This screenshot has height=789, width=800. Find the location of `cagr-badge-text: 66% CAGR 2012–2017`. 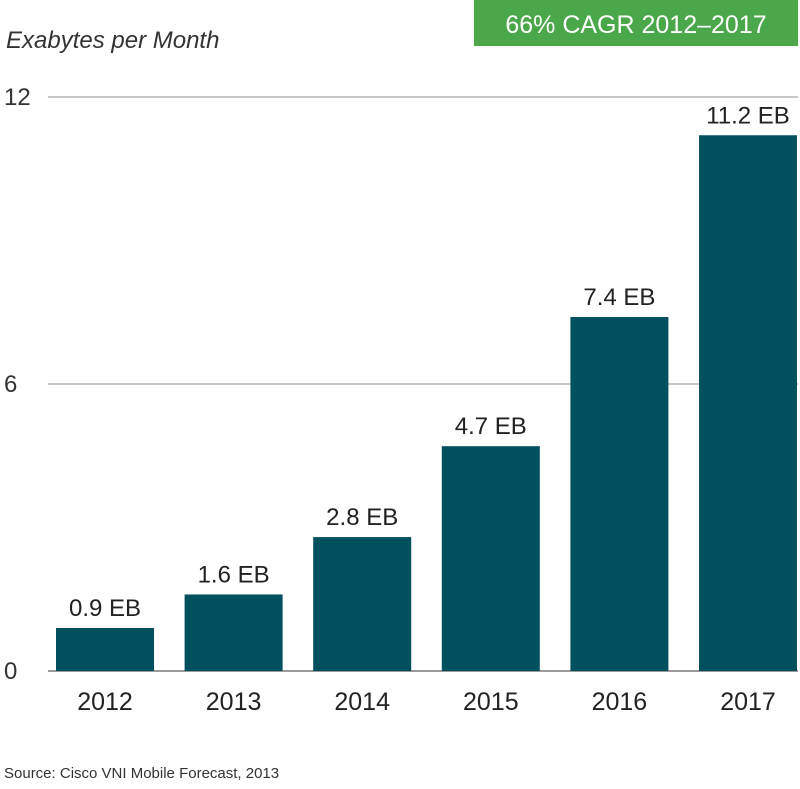

cagr-badge-text: 66% CAGR 2012–2017 is located at coordinates (635, 25).